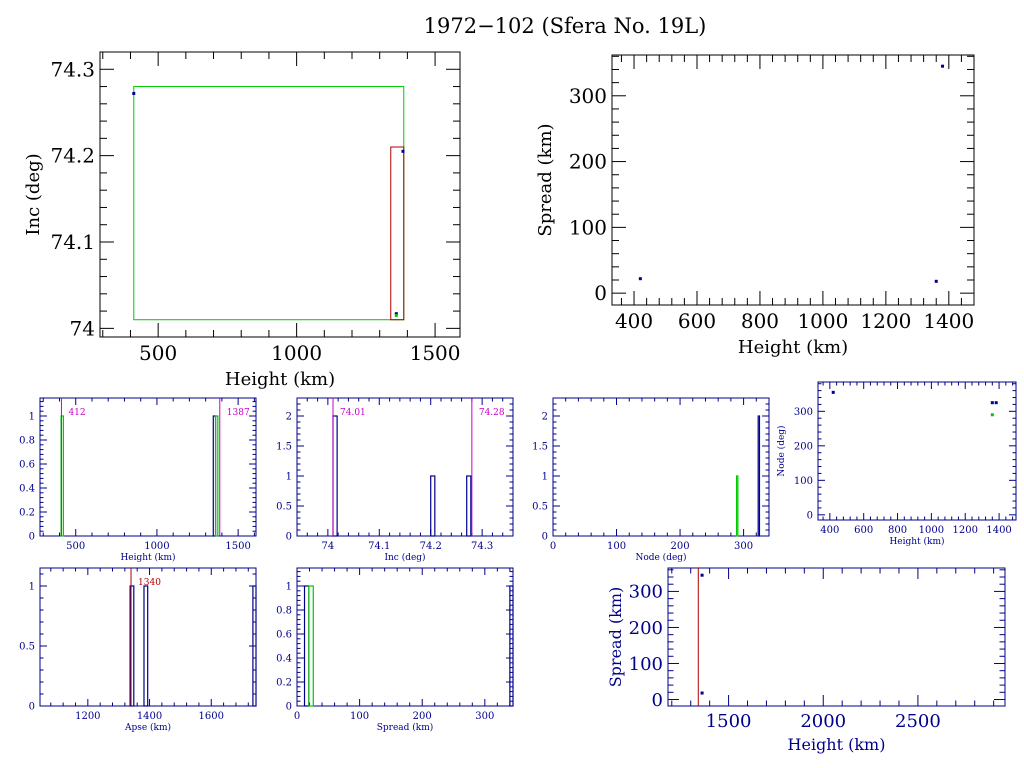  Describe the element at coordinates (72, 156) in the screenshot. I see `y-tick-label: 74.2` at that location.